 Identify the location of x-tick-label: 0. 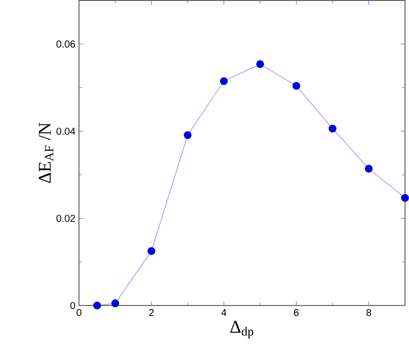
(79, 312).